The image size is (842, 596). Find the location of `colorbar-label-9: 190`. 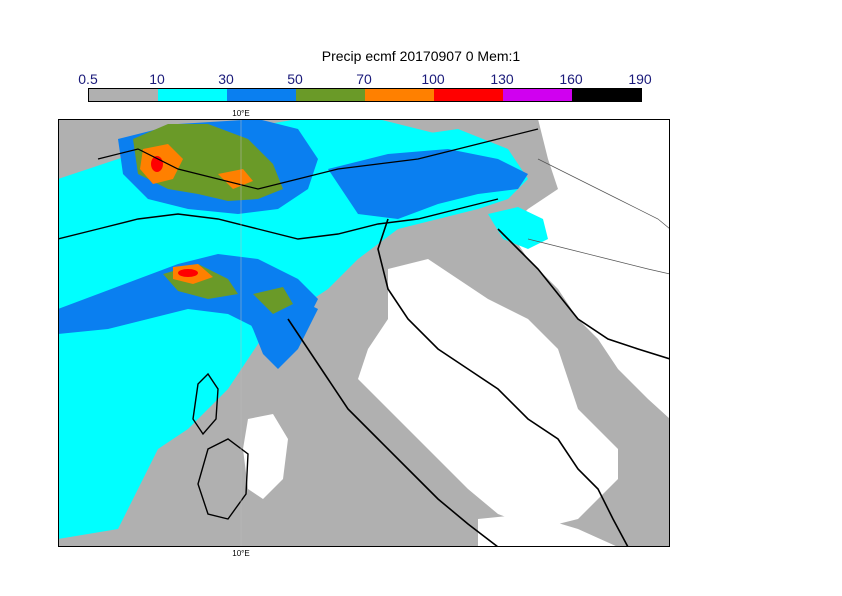

colorbar-label-9: 190 is located at coordinates (640, 79).